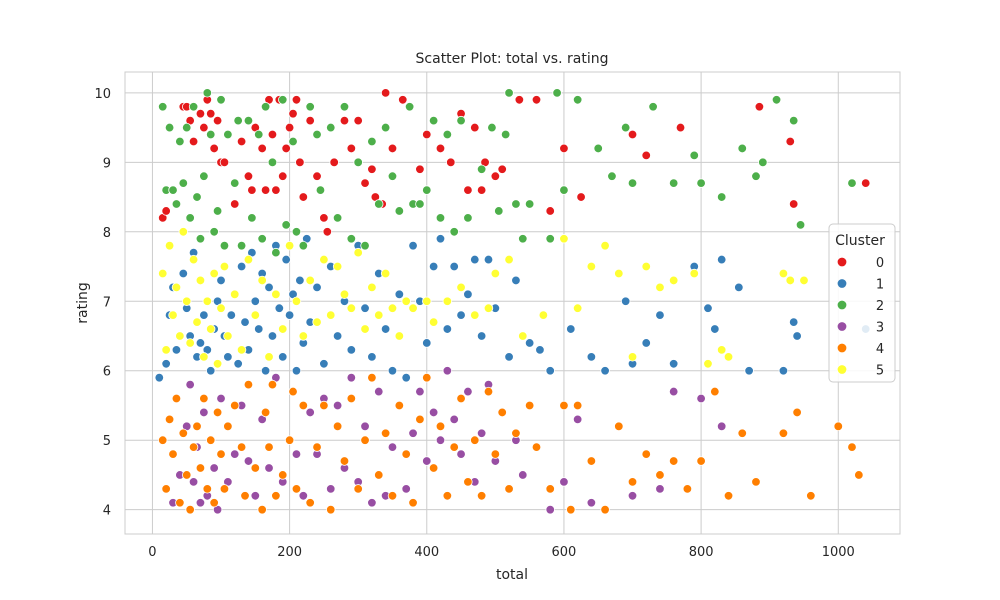 This screenshot has width=1000, height=600. What do you see at coordinates (107, 163) in the screenshot?
I see `y-tick-label-5: 9` at bounding box center [107, 163].